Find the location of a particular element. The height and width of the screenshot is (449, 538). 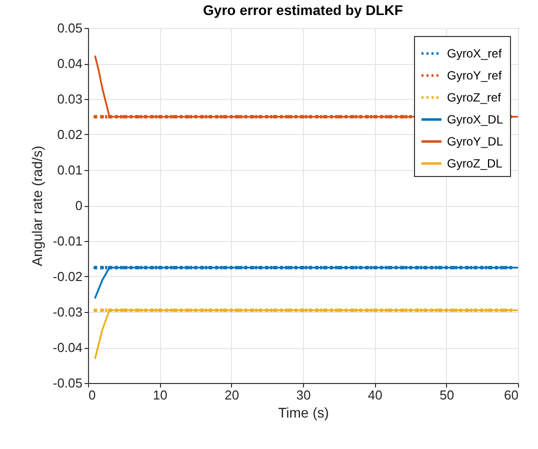

x-tick-label: 50 is located at coordinates (447, 395).